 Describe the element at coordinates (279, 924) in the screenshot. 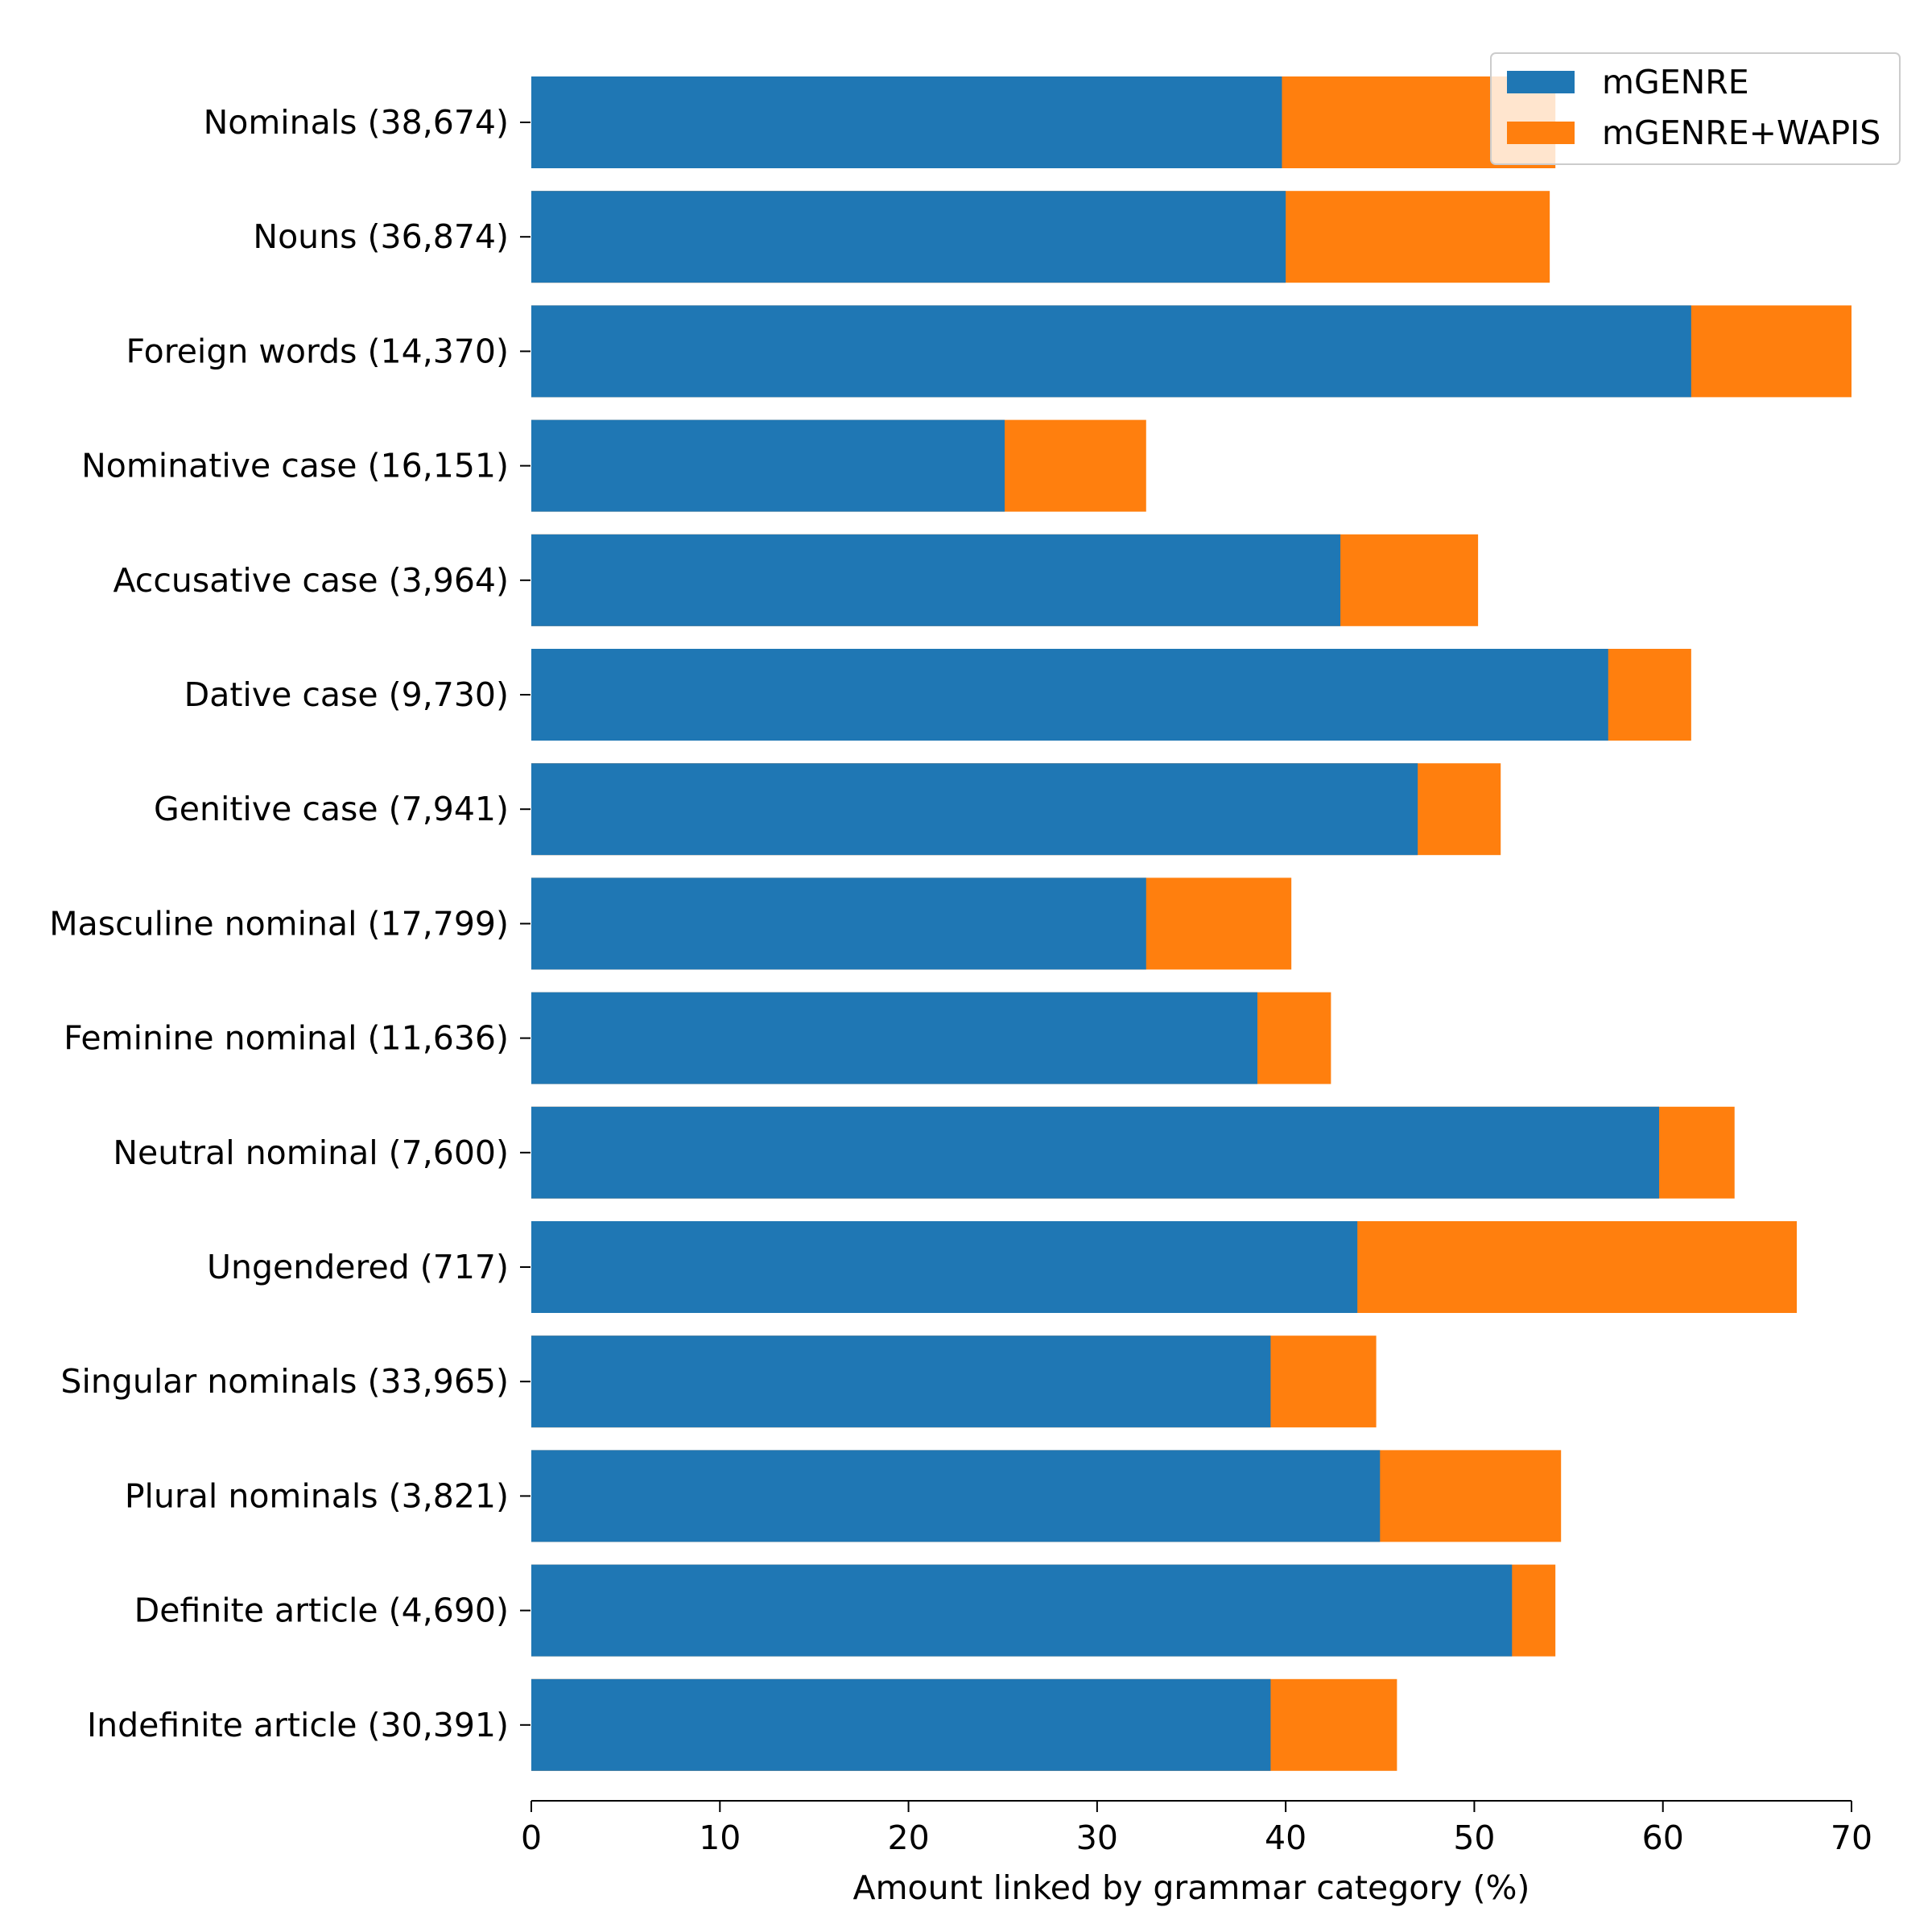

I see `y-tick-label-masculine-nominal: Masculine nominal (17,799)` at that location.